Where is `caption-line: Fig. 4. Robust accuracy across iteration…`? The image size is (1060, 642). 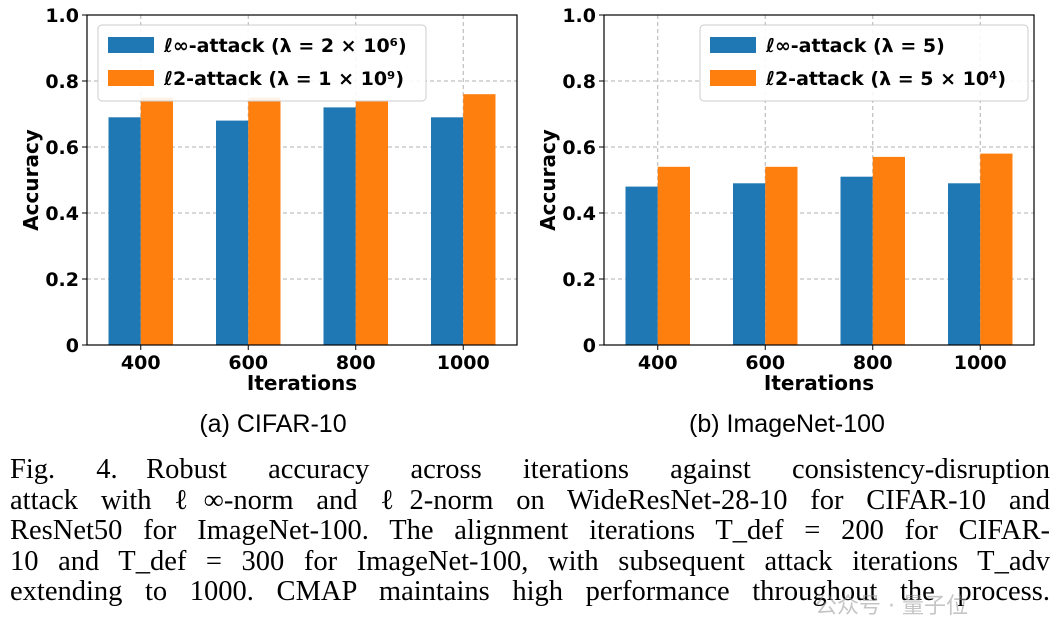
caption-line: Fig. 4. Robust accuracy across iteration… is located at coordinates (530, 469).